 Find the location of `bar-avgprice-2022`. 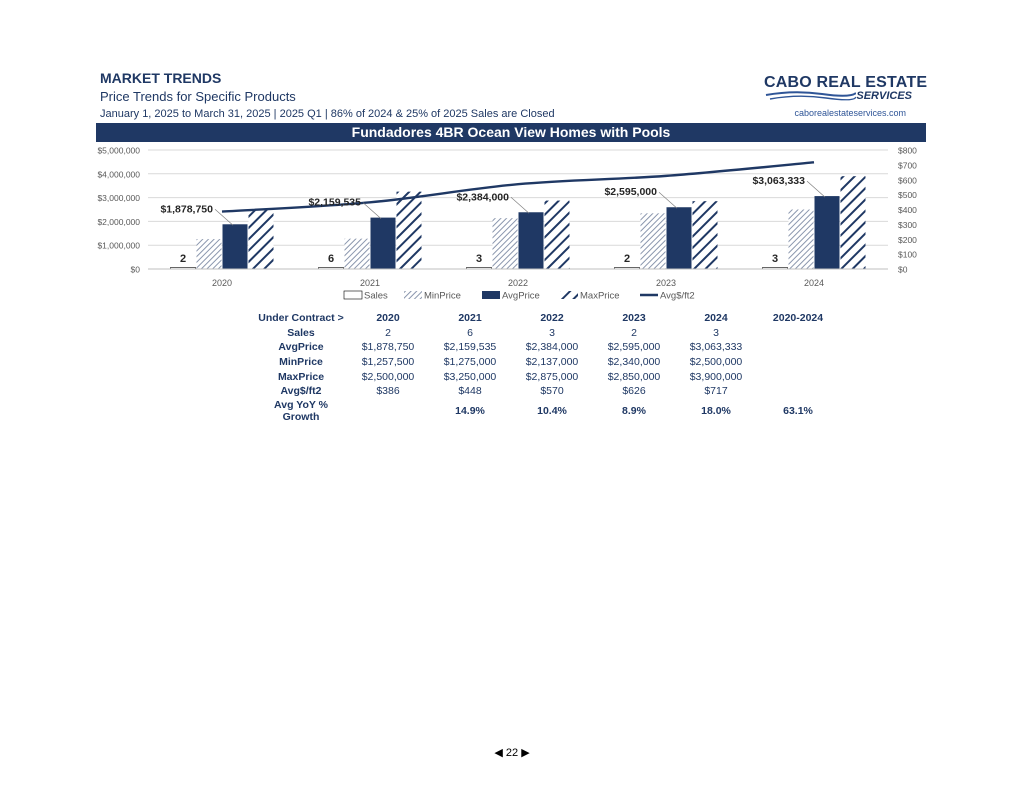

bar-avgprice-2022 is located at coordinates (531, 240).